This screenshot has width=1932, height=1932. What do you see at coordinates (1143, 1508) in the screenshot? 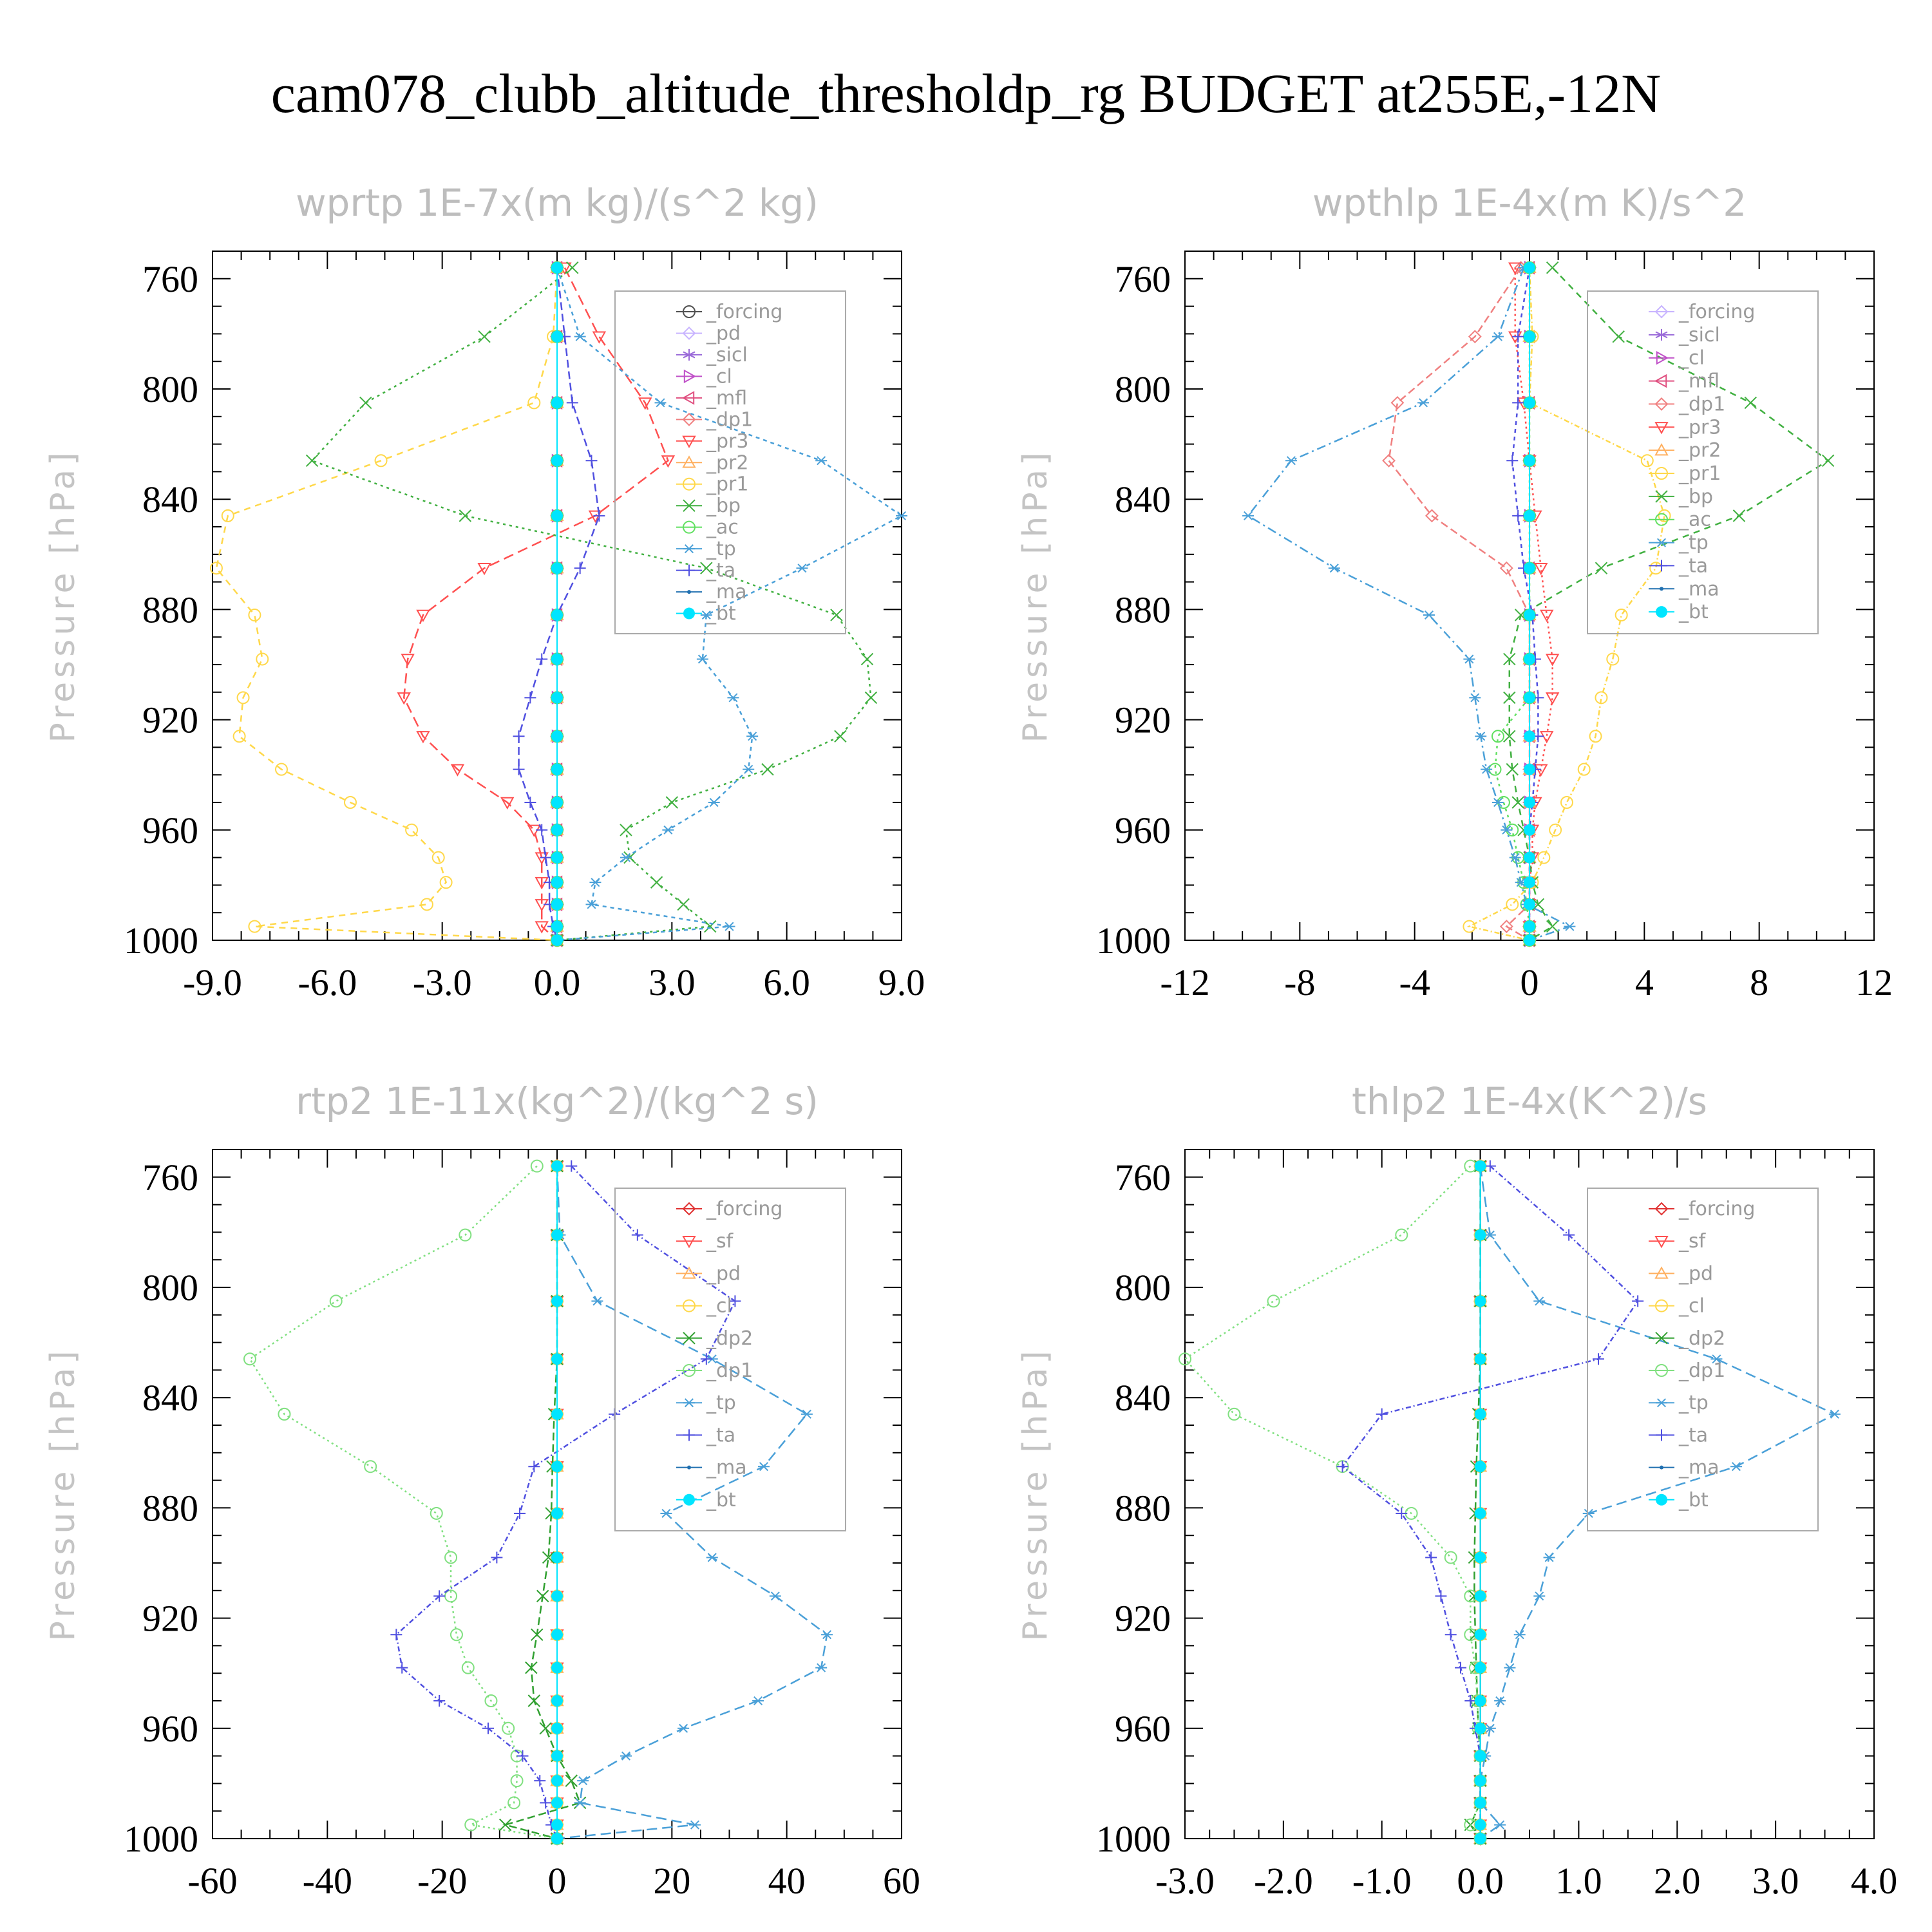
I see `y-tick-label: 880` at bounding box center [1143, 1508].